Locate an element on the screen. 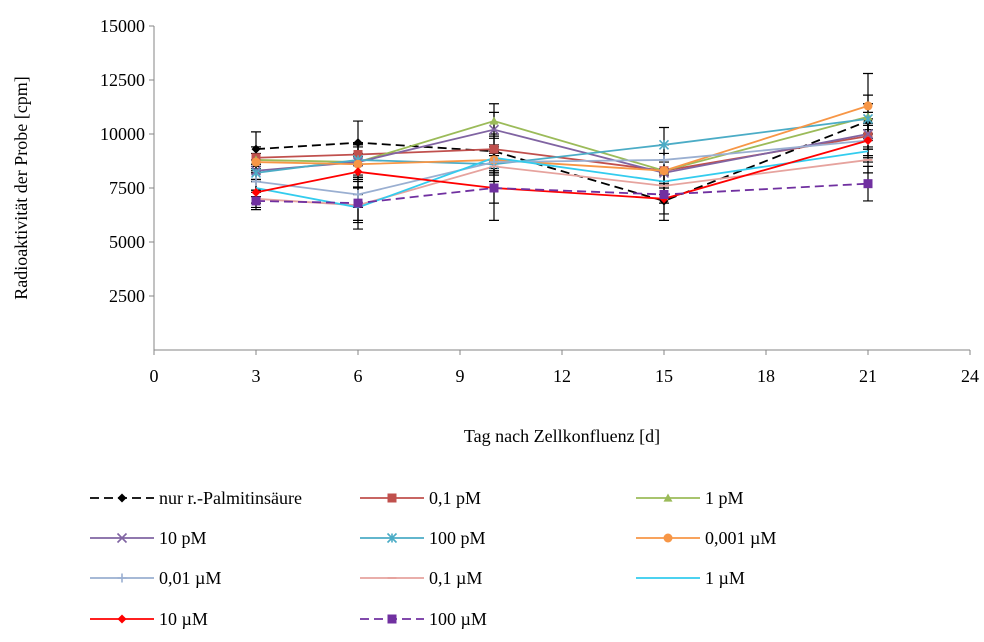  legend-entry: nur r.-Palmitinsäure is located at coordinates (196, 498).